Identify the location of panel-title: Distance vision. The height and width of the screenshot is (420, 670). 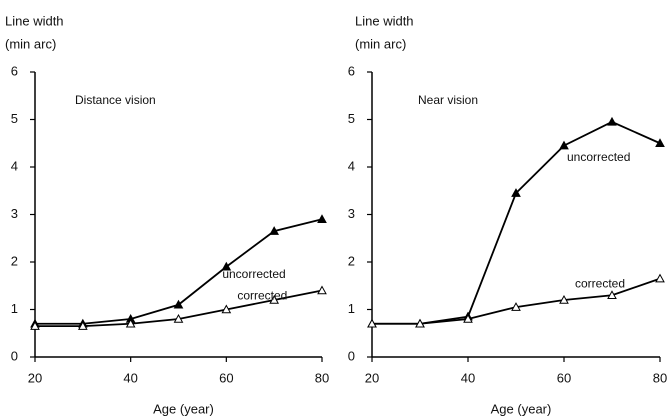
(115, 100).